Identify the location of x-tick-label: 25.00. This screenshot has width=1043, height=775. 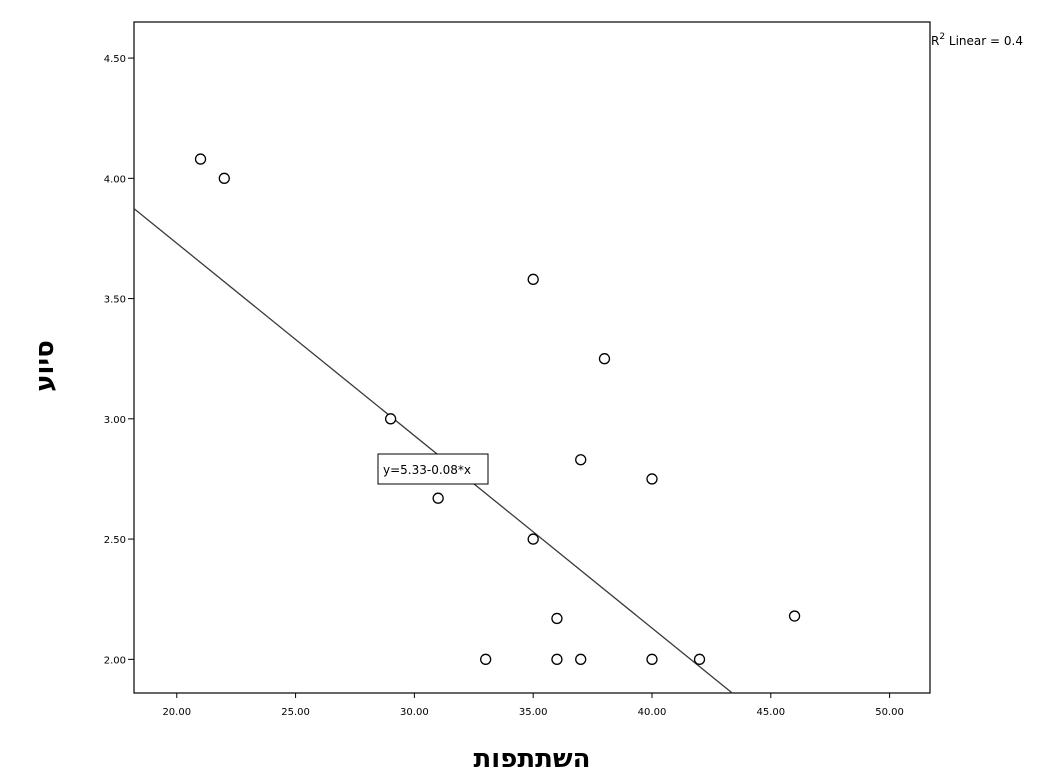
(295, 712).